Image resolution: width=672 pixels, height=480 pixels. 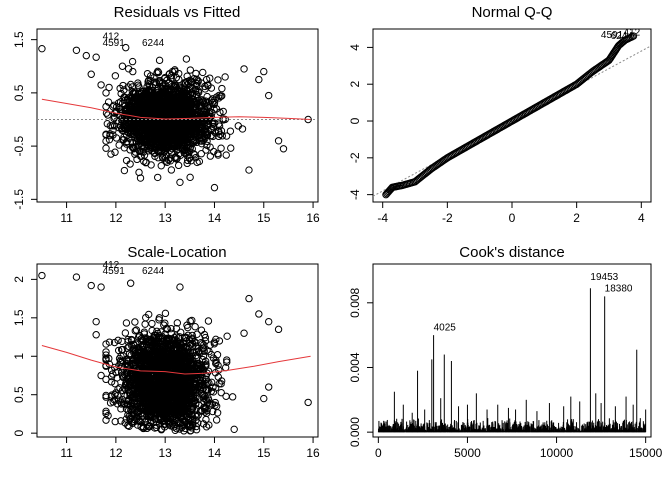 I want to click on observation-label: 4591, so click(x=114, y=43).